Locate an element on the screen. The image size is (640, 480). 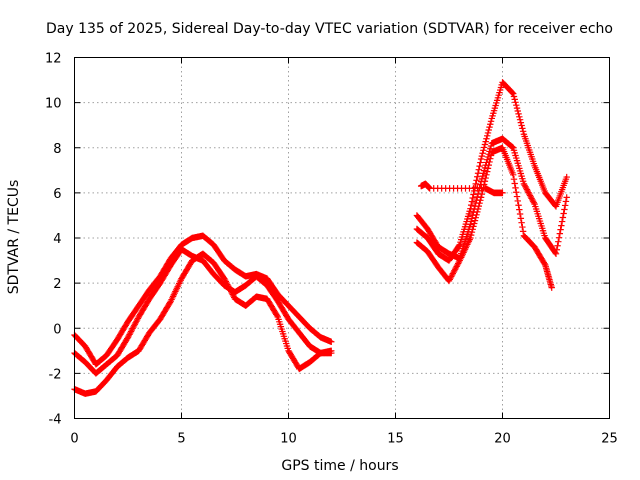
series-track-f is located at coordinates (484, 217).